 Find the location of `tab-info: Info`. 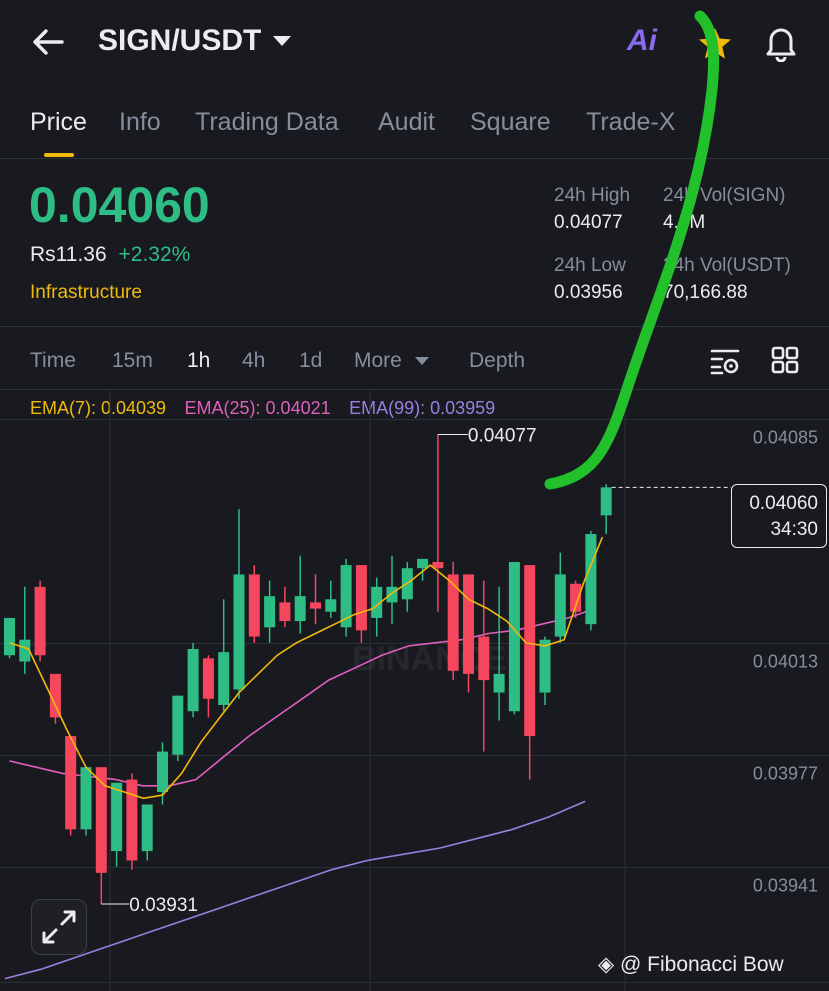

tab-info: Info is located at coordinates (140, 122).